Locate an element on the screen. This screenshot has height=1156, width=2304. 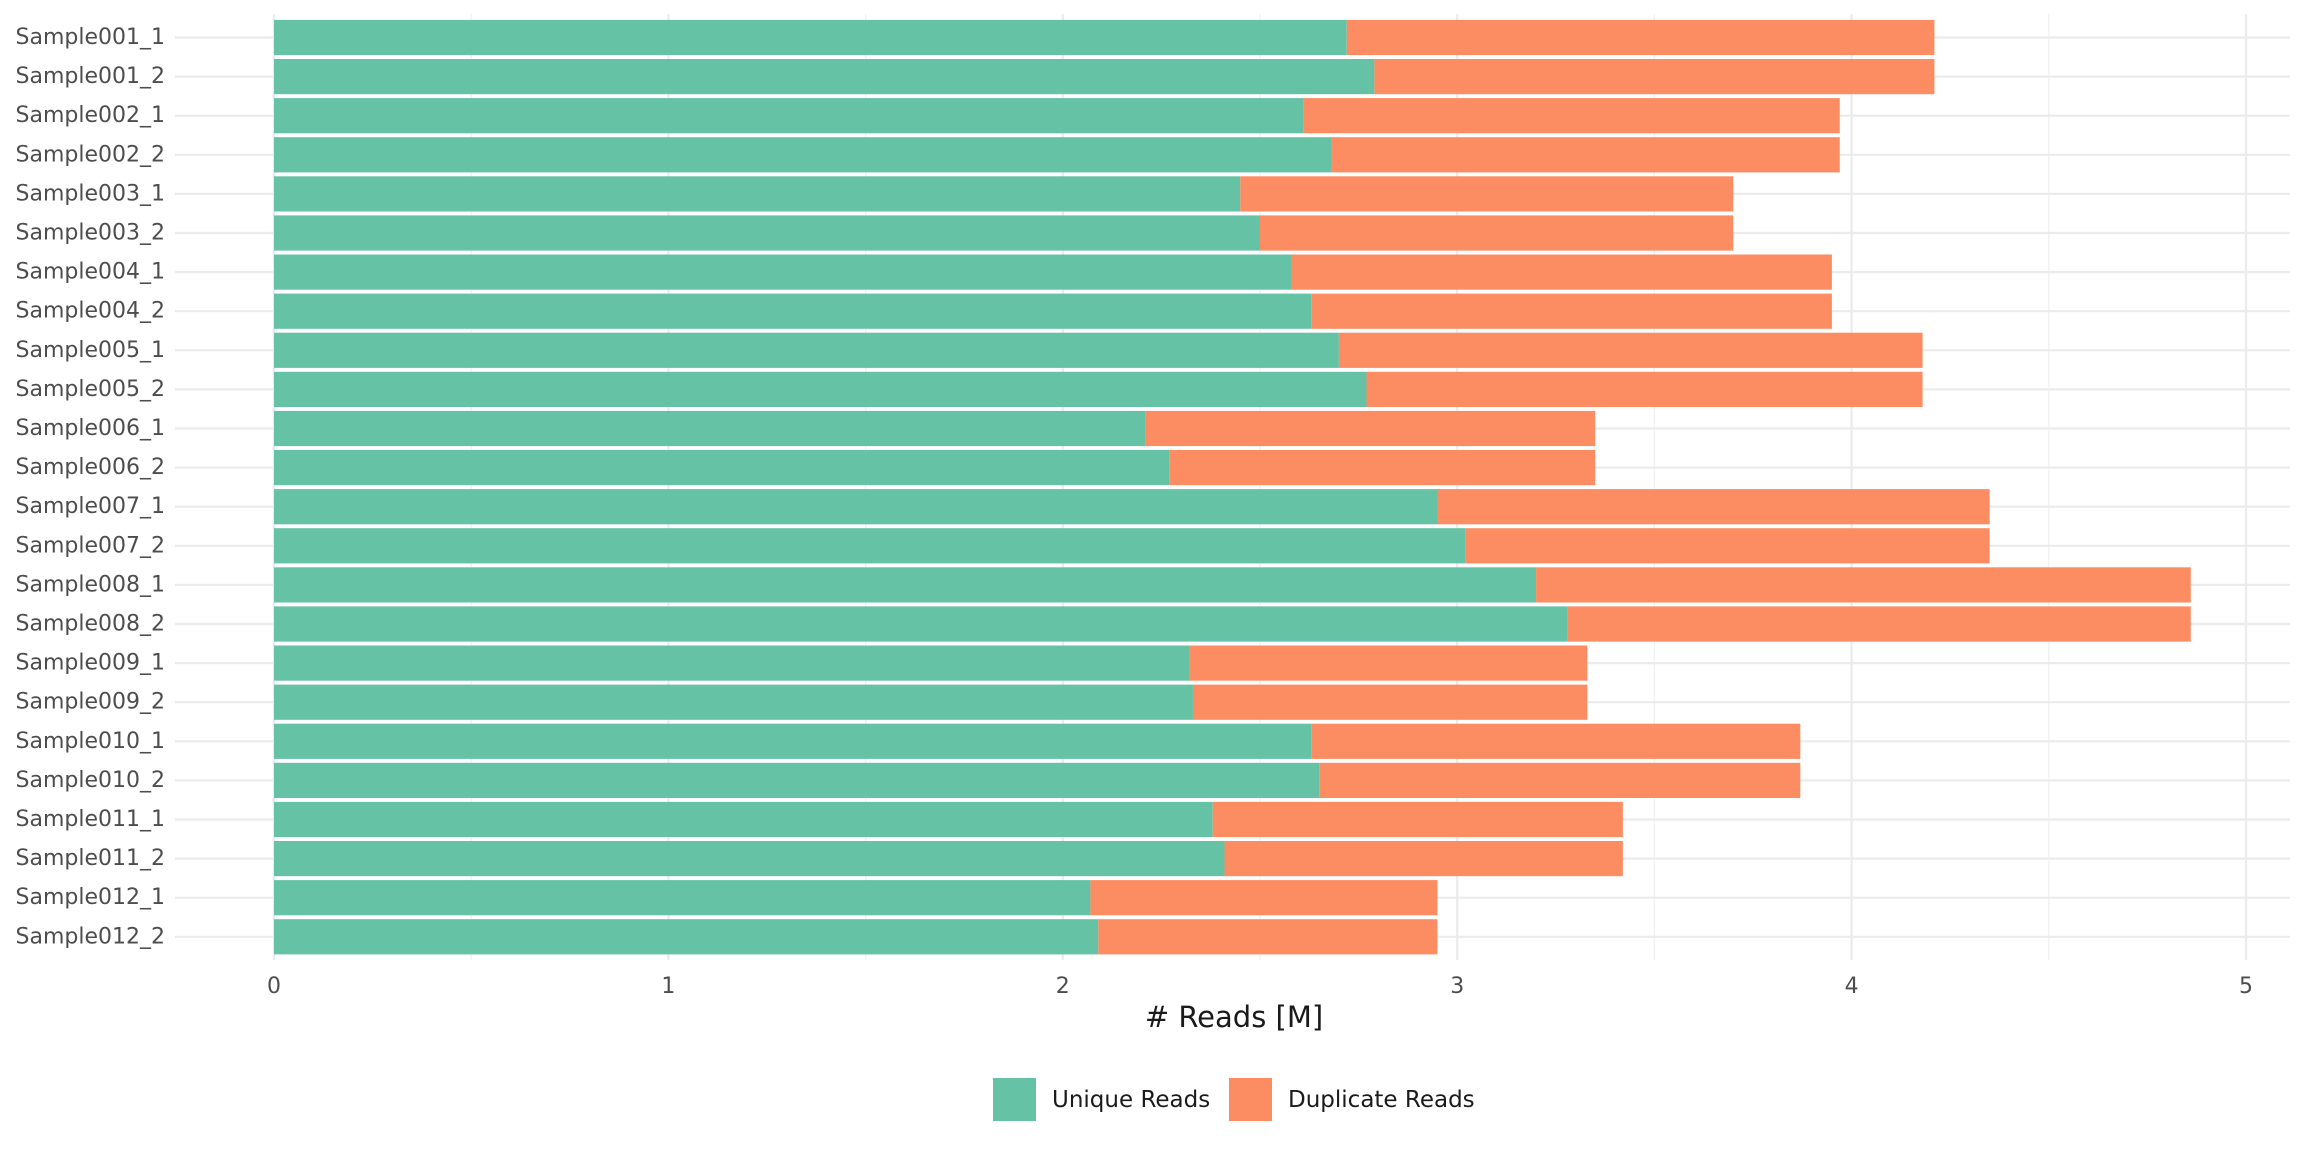
y-tick-label: Sample001_2 is located at coordinates (90, 76).